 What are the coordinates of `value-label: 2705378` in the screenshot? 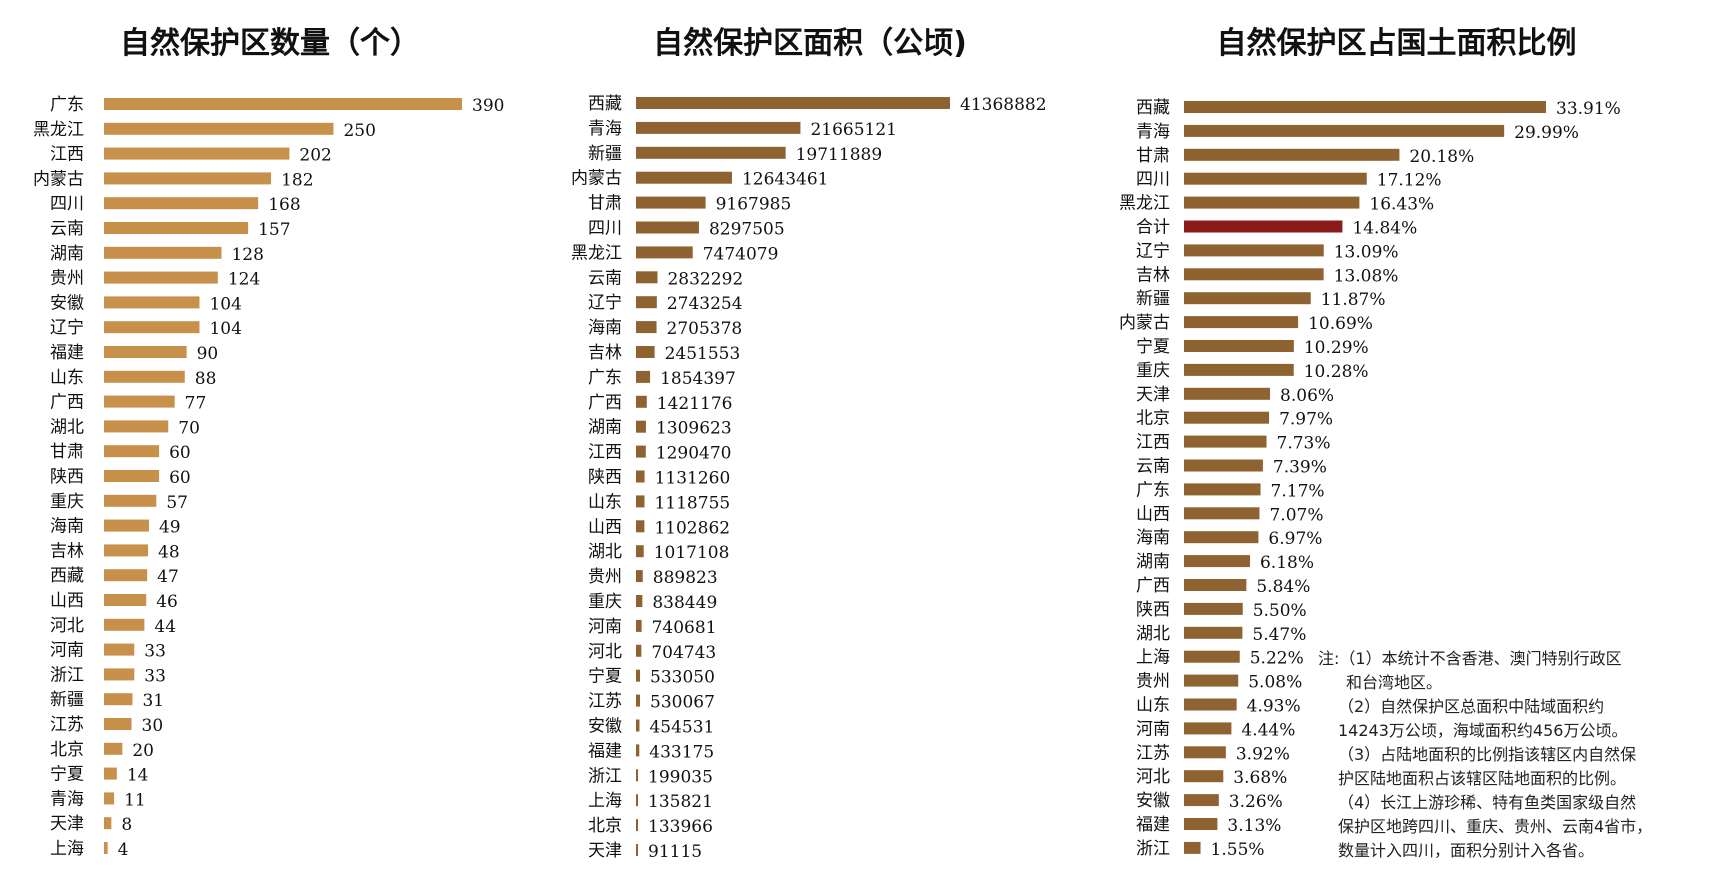 It's located at (705, 329).